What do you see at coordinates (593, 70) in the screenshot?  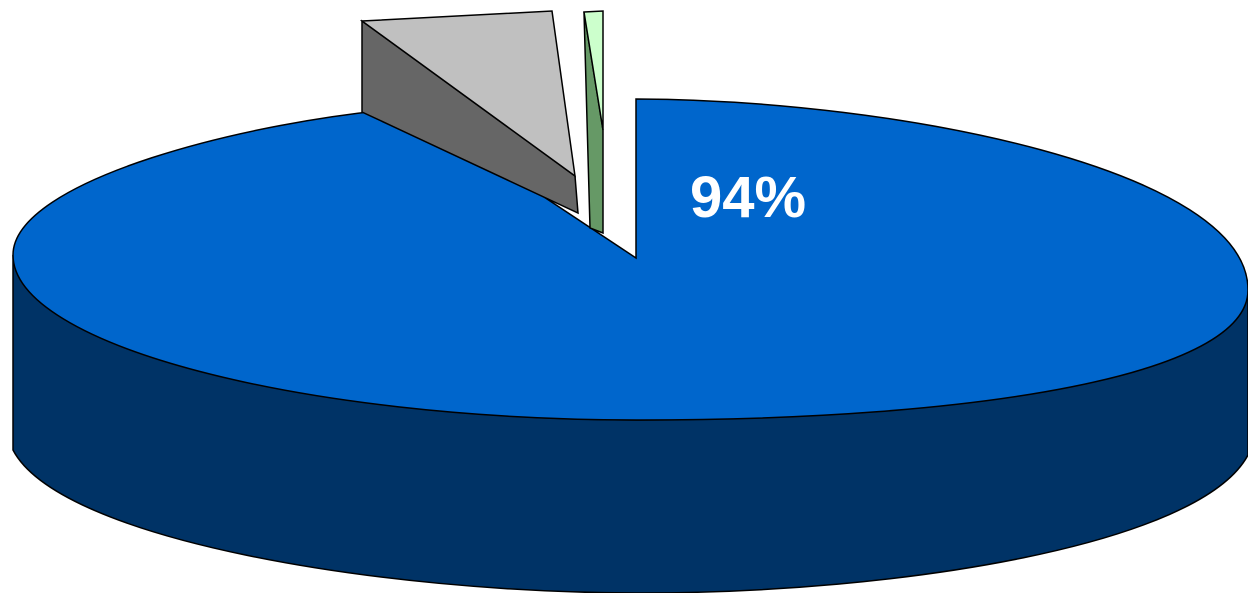 I see `pie-slice-green` at bounding box center [593, 70].